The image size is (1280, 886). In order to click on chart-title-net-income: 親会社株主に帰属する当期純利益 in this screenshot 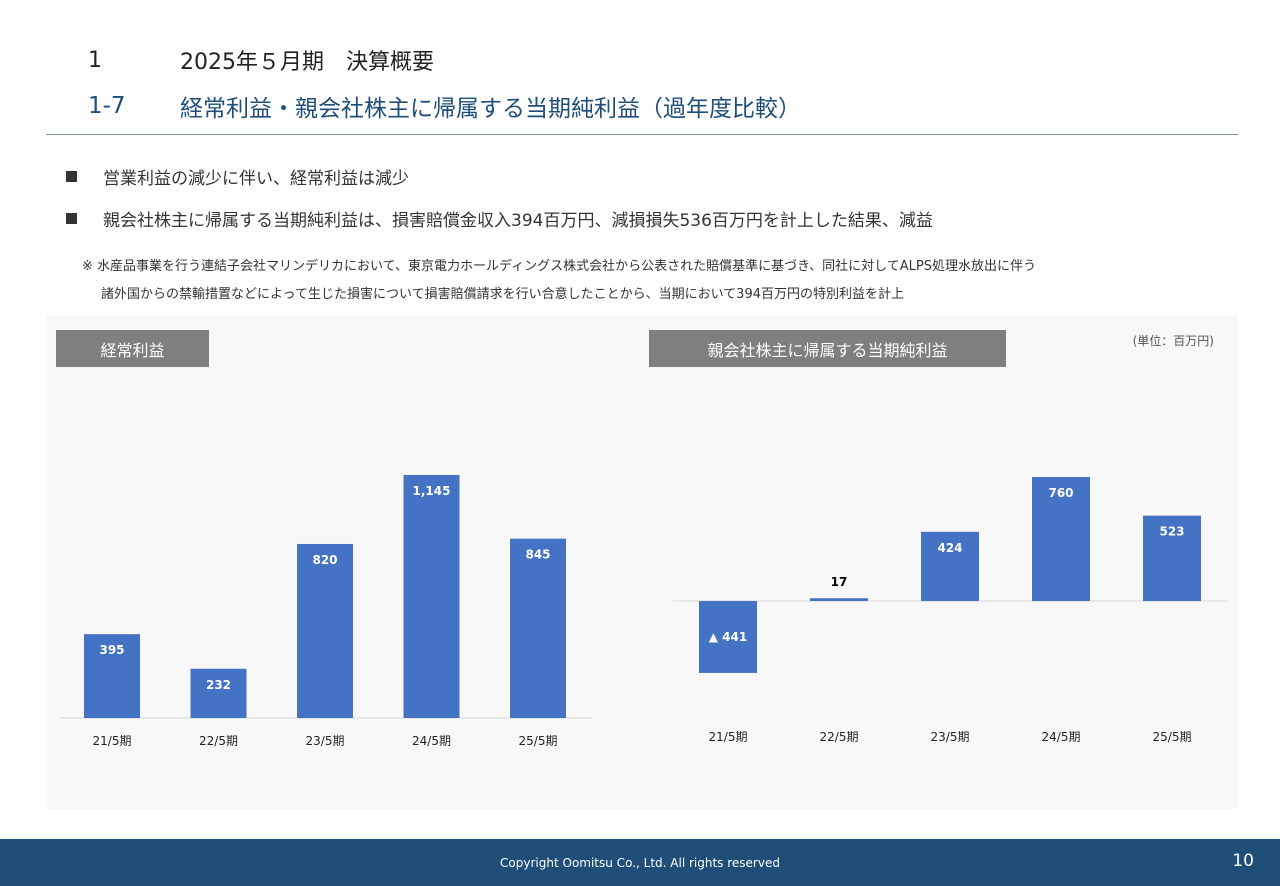, I will do `click(827, 348)`.